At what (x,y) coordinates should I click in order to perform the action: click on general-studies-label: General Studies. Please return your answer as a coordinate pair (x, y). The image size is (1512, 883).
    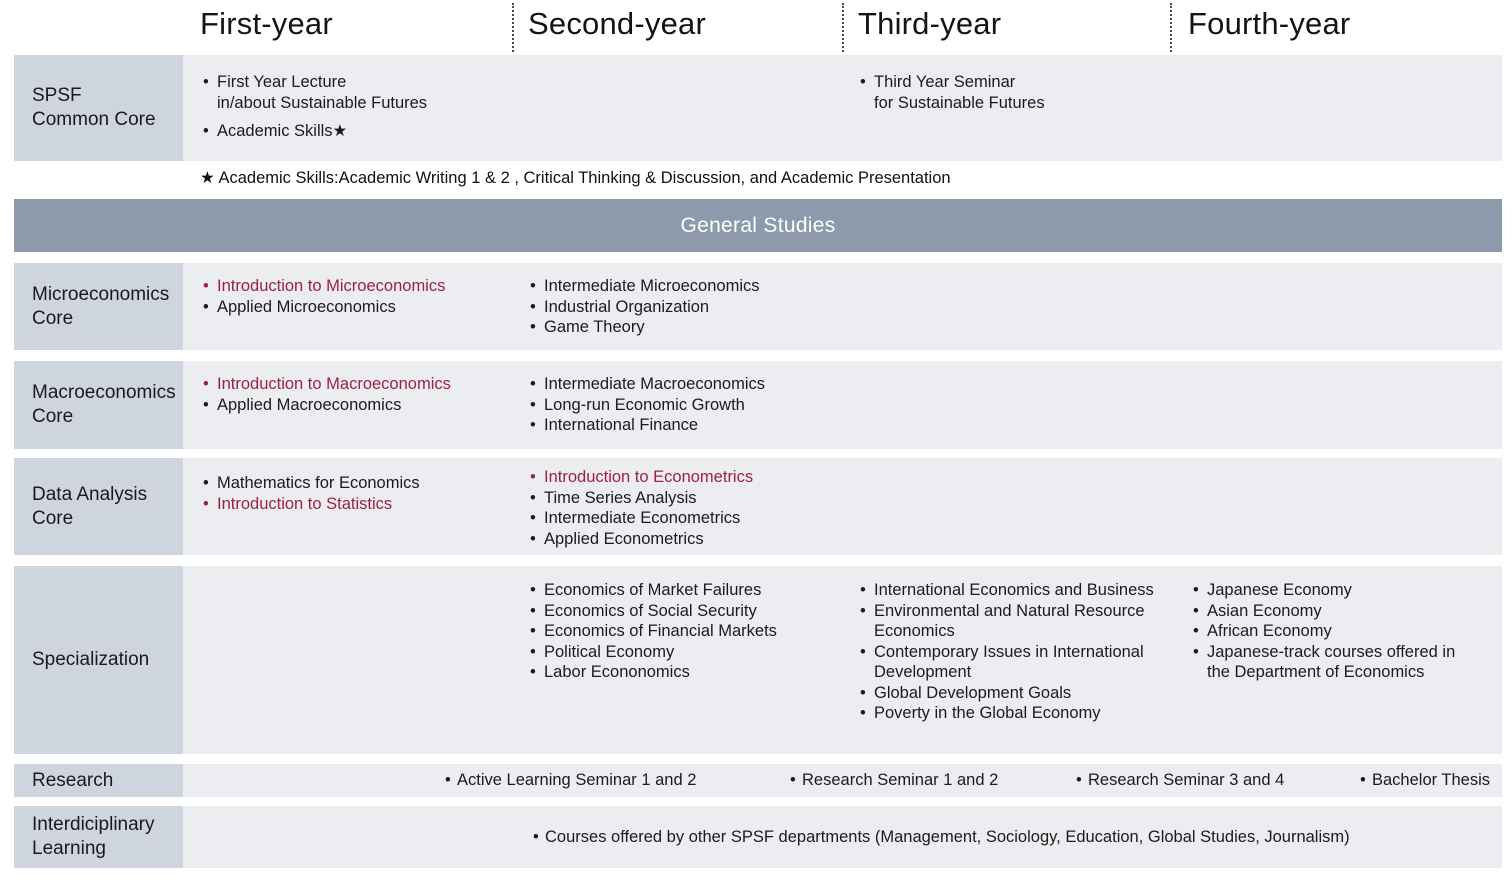
    Looking at the image, I should click on (758, 225).